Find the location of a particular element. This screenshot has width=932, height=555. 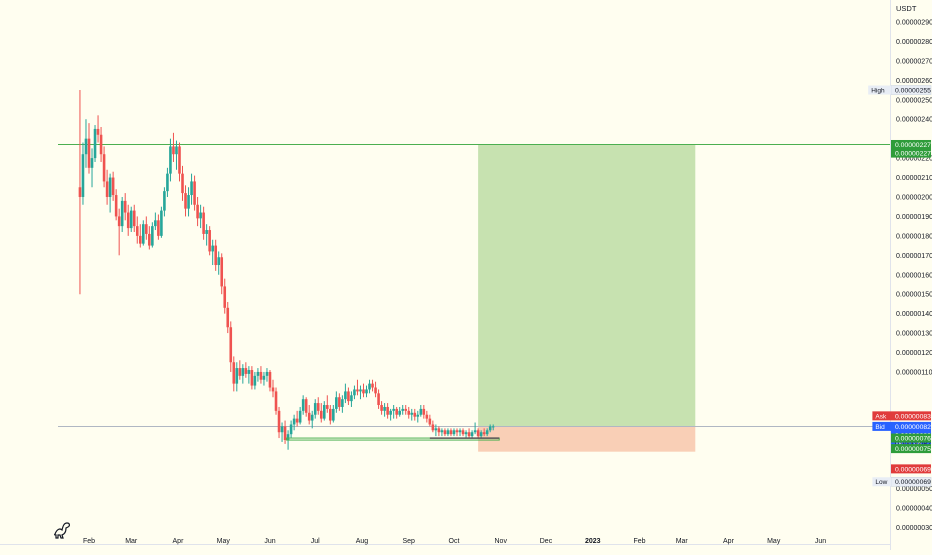

price-tick-label: 0.00000140 is located at coordinates (914, 314).